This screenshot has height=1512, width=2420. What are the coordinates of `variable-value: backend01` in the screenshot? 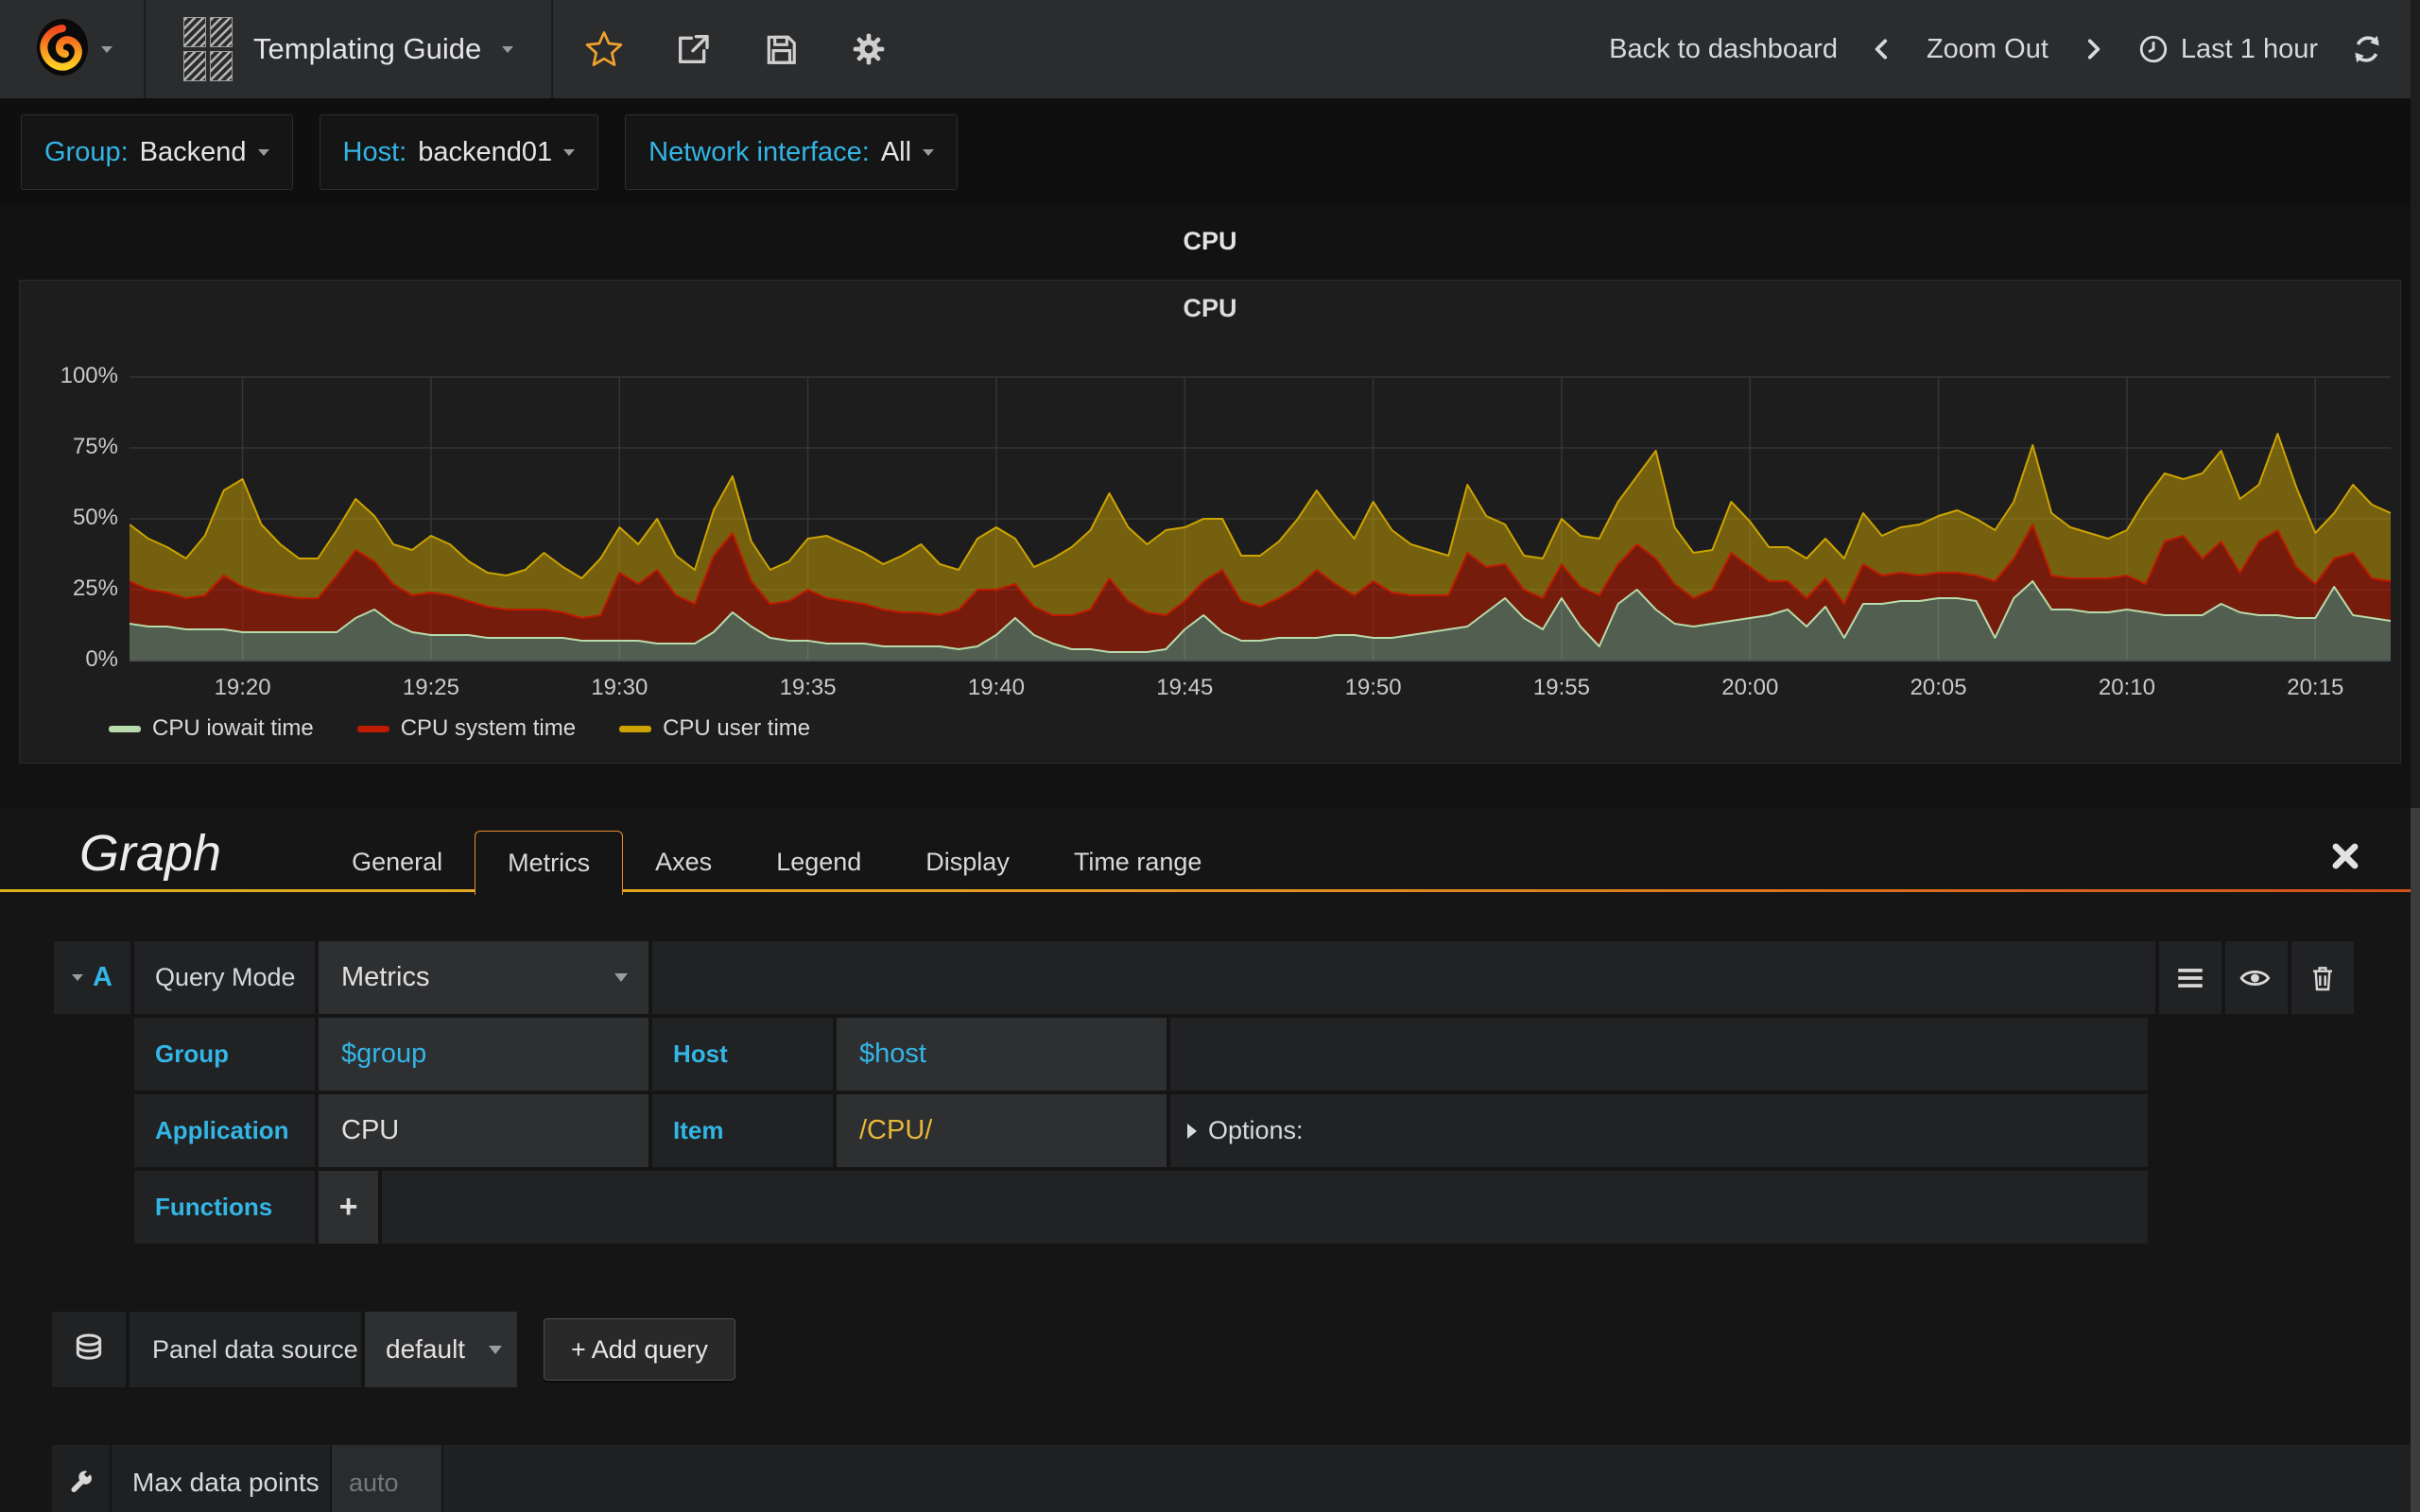 It's located at (486, 151).